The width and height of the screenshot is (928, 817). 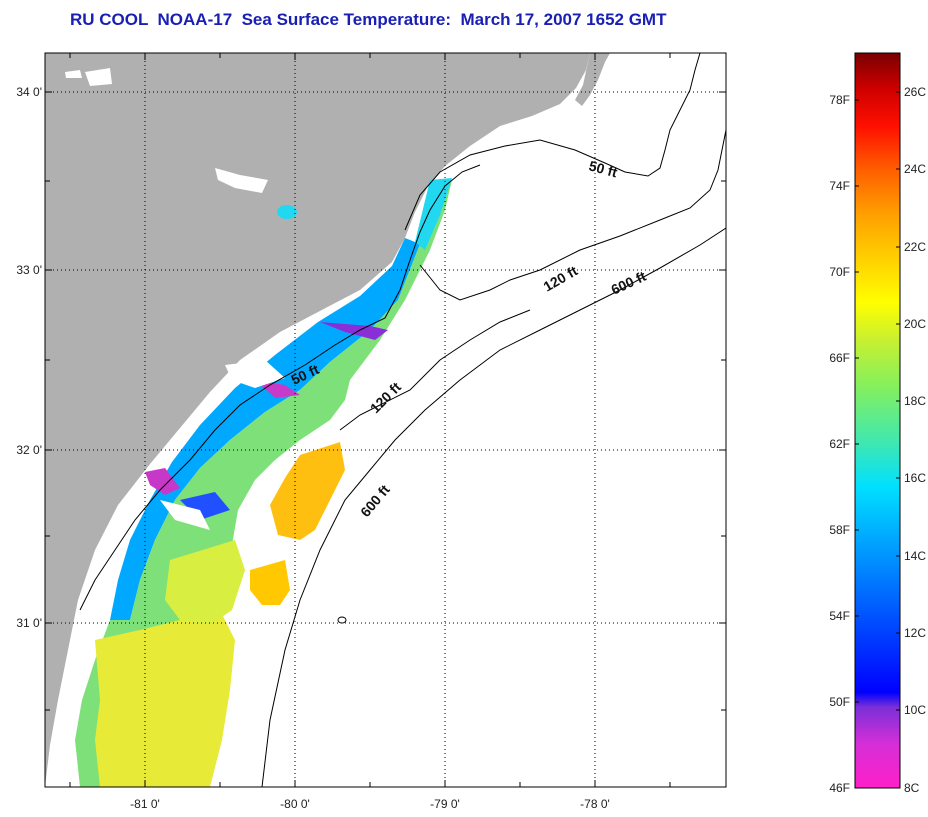 What do you see at coordinates (839, 444) in the screenshot?
I see `colorbar-f-62: 62F` at bounding box center [839, 444].